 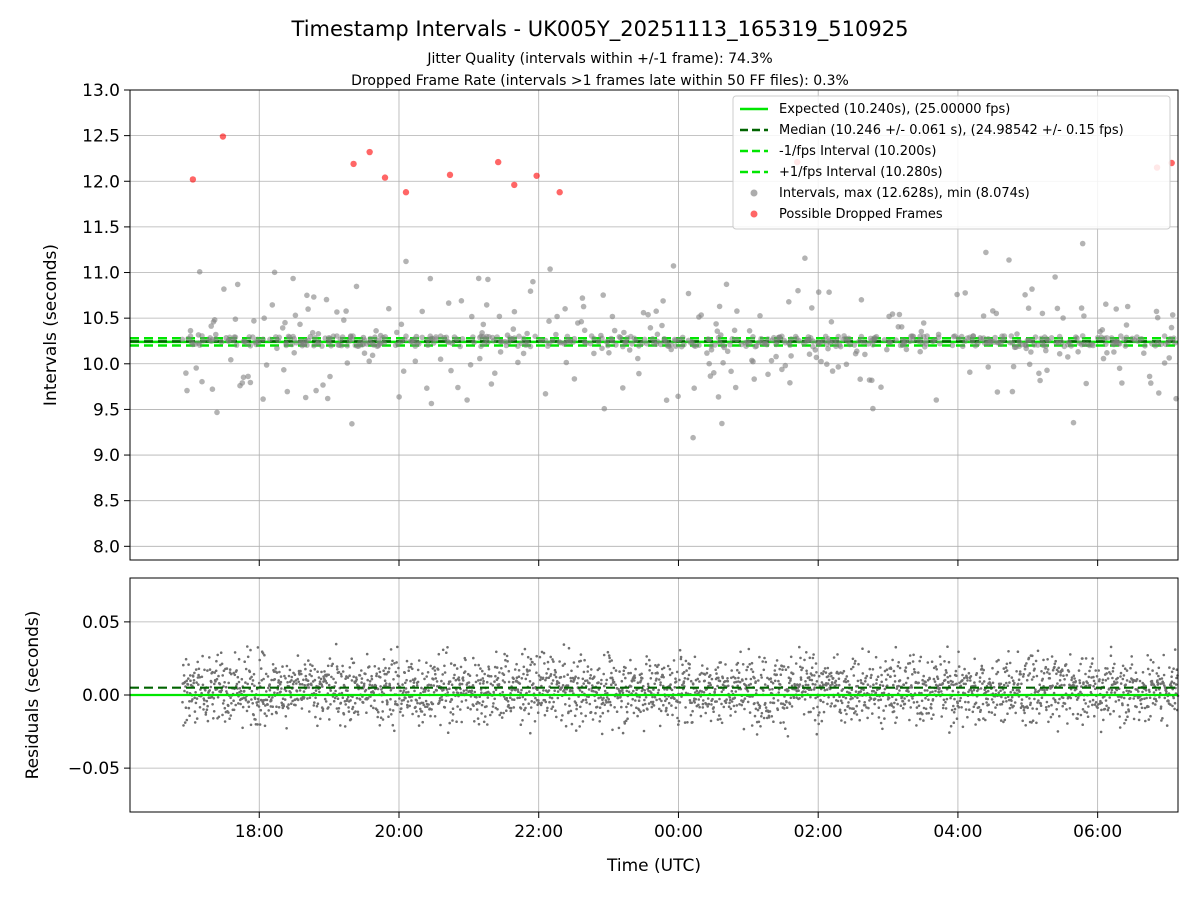 I want to click on residual-point-2064, so click(x=874, y=704).